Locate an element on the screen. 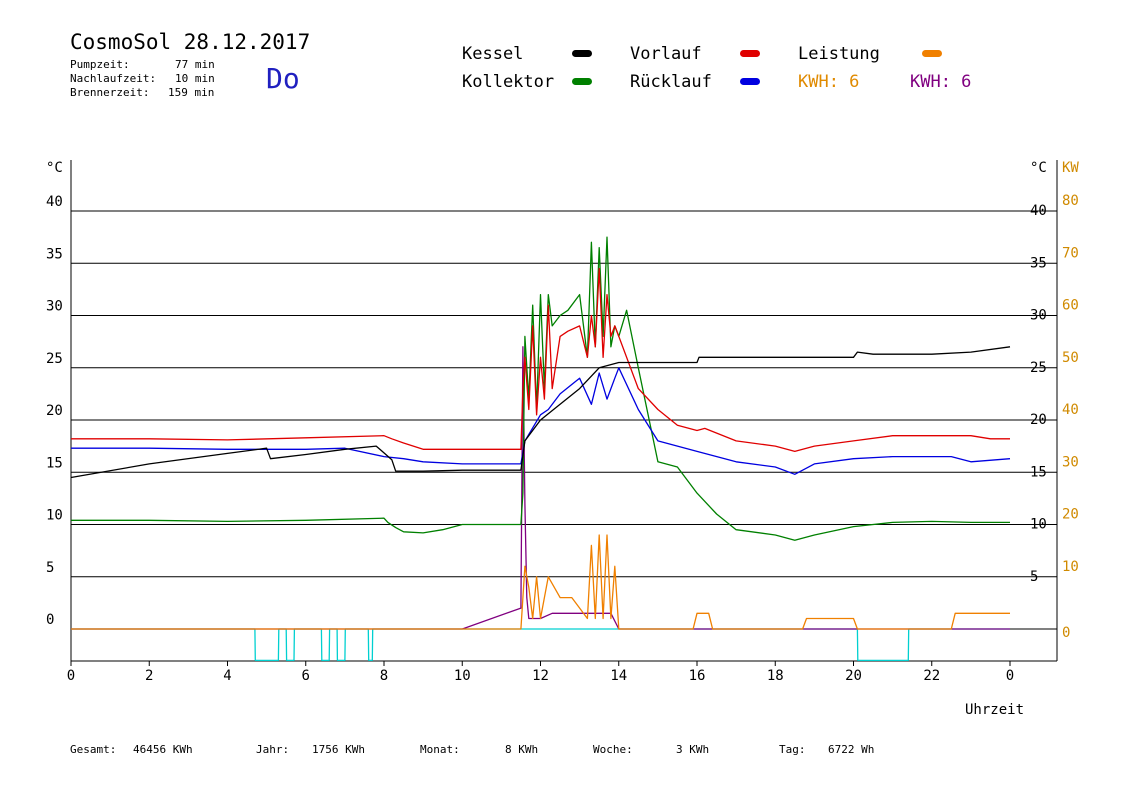  x-axis-label: Uhrzeit is located at coordinates (994, 710).